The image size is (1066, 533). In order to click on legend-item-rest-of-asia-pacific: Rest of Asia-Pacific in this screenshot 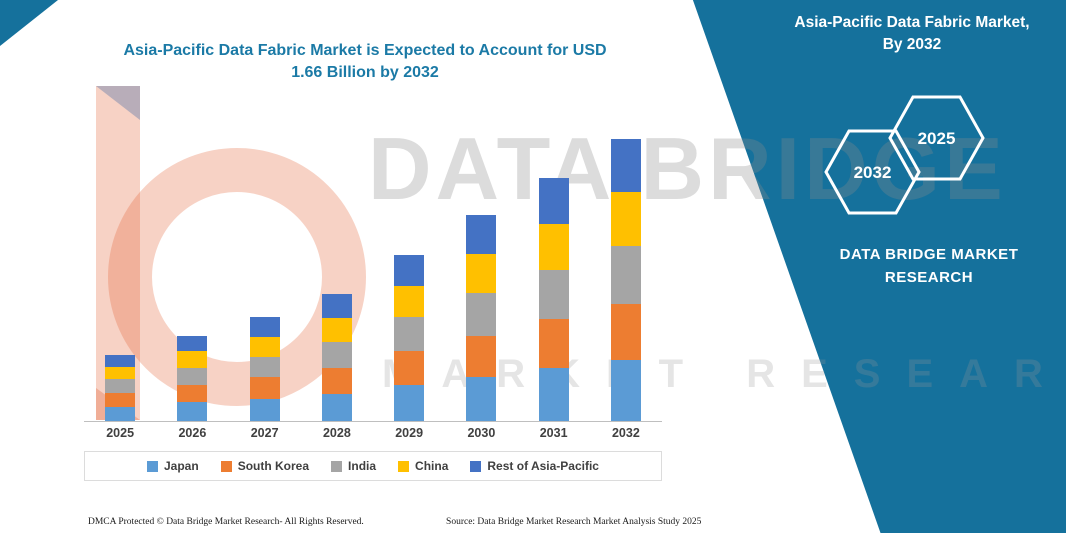, I will do `click(534, 466)`.